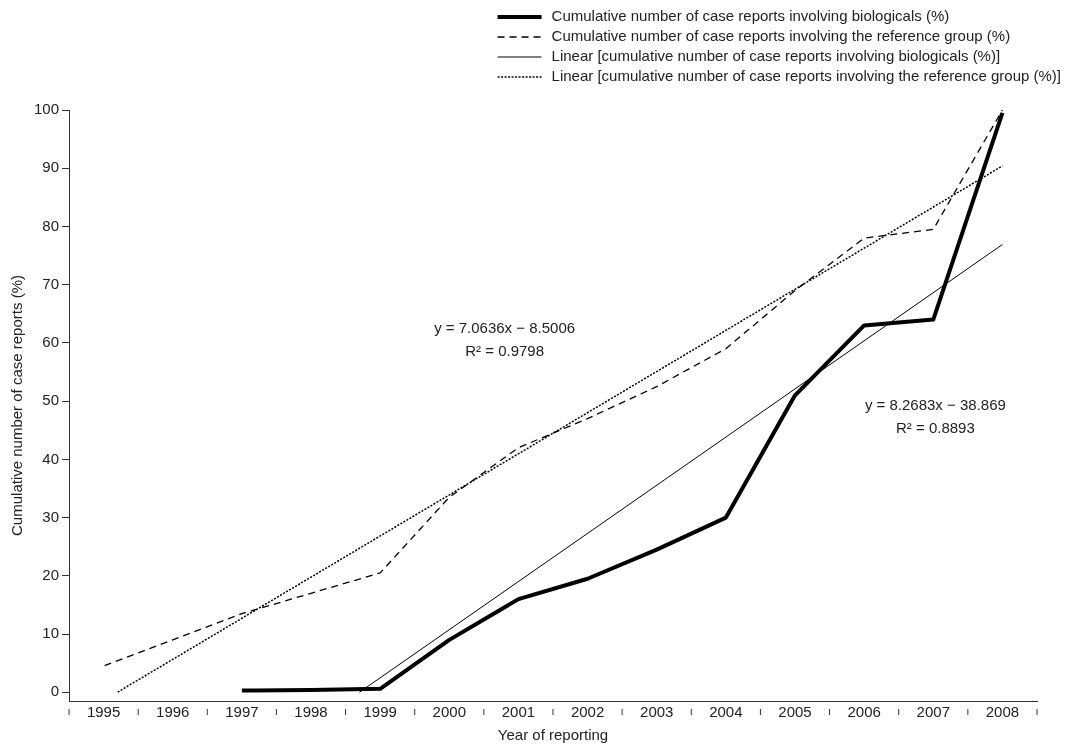  What do you see at coordinates (51, 225) in the screenshot?
I see `y-tick-label: 80` at bounding box center [51, 225].